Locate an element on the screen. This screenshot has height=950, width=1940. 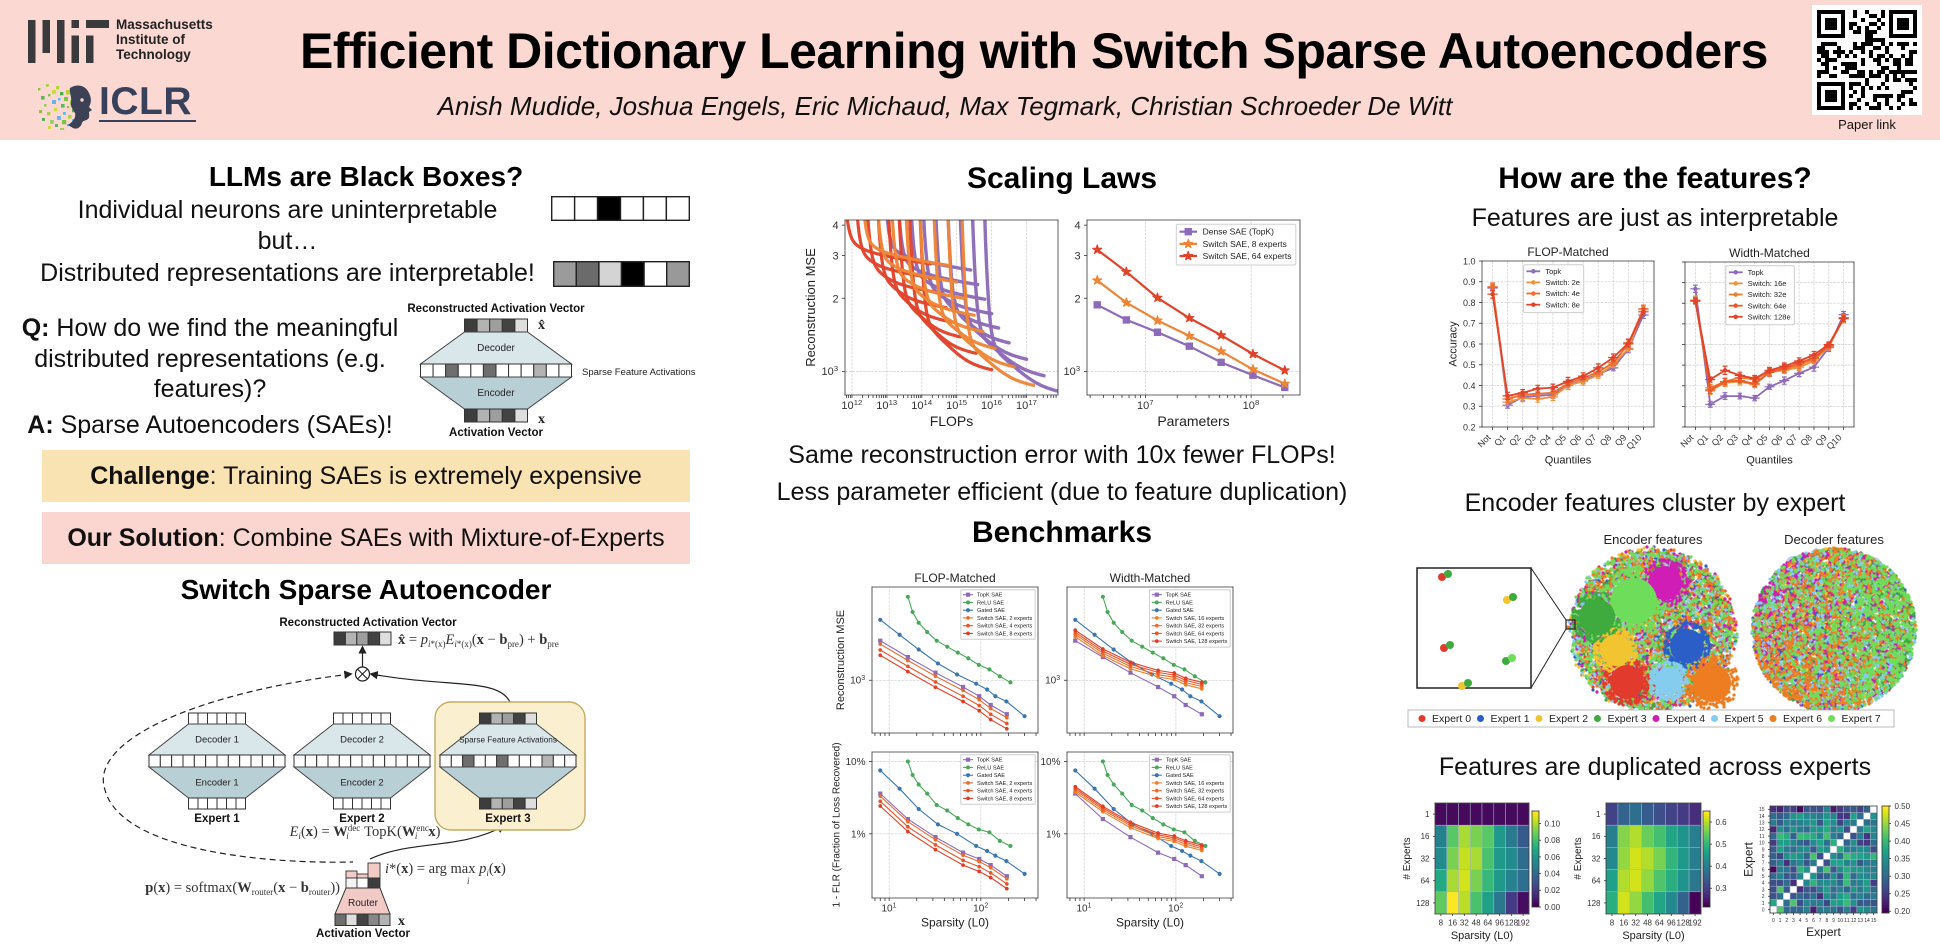
svg-text: 5 is located at coordinates (1763, 877).